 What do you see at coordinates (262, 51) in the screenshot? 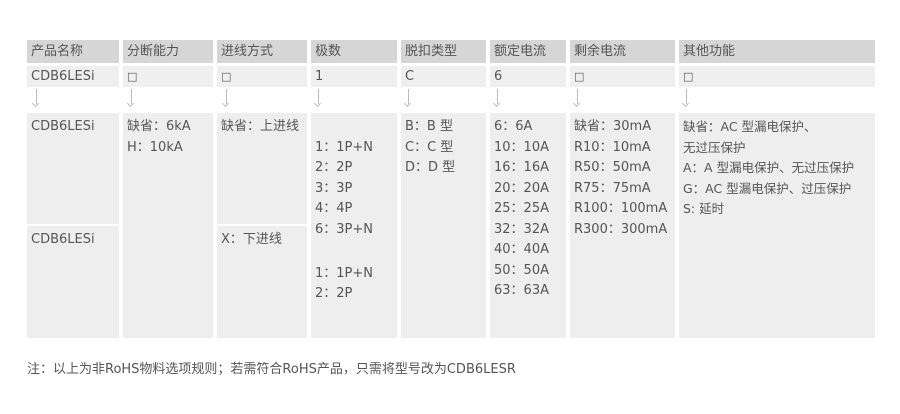
I see `header-wiring: 进线方式` at bounding box center [262, 51].